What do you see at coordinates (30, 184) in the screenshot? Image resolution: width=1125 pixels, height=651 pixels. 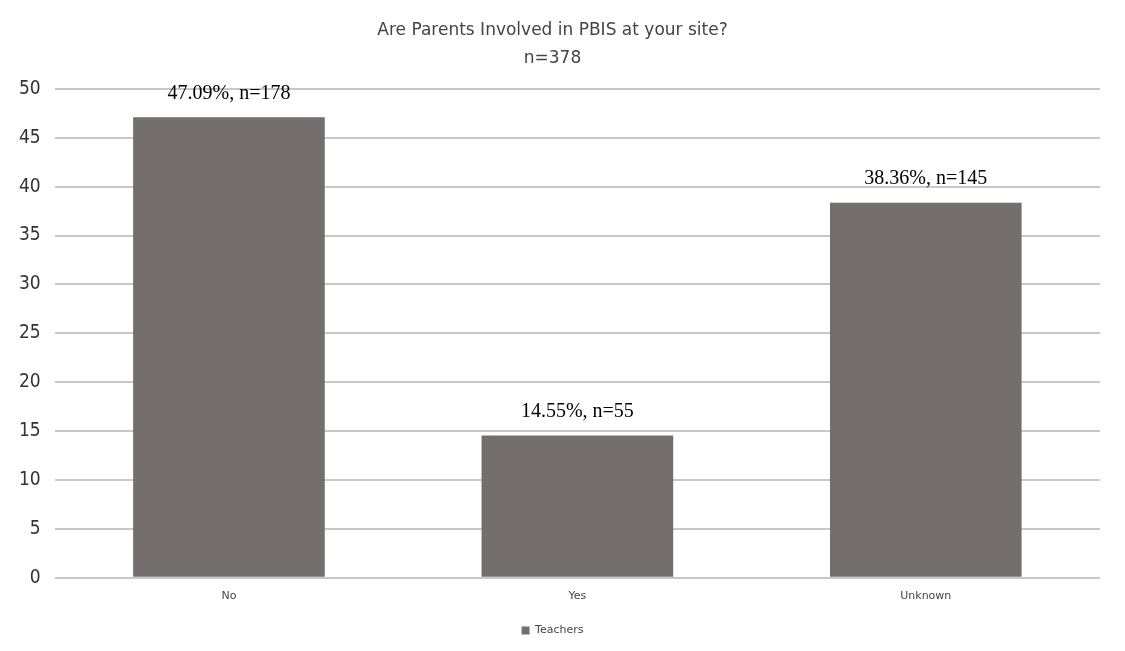 I see `y-tick-label: 40` at bounding box center [30, 184].